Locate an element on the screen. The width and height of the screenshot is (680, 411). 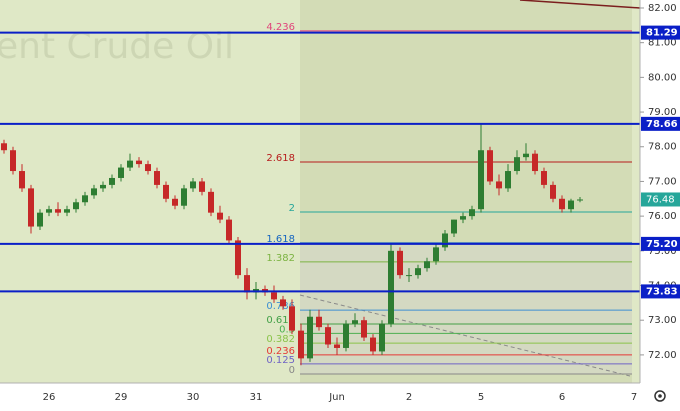
fib-label: 1.382 is located at coordinates (280, 258).